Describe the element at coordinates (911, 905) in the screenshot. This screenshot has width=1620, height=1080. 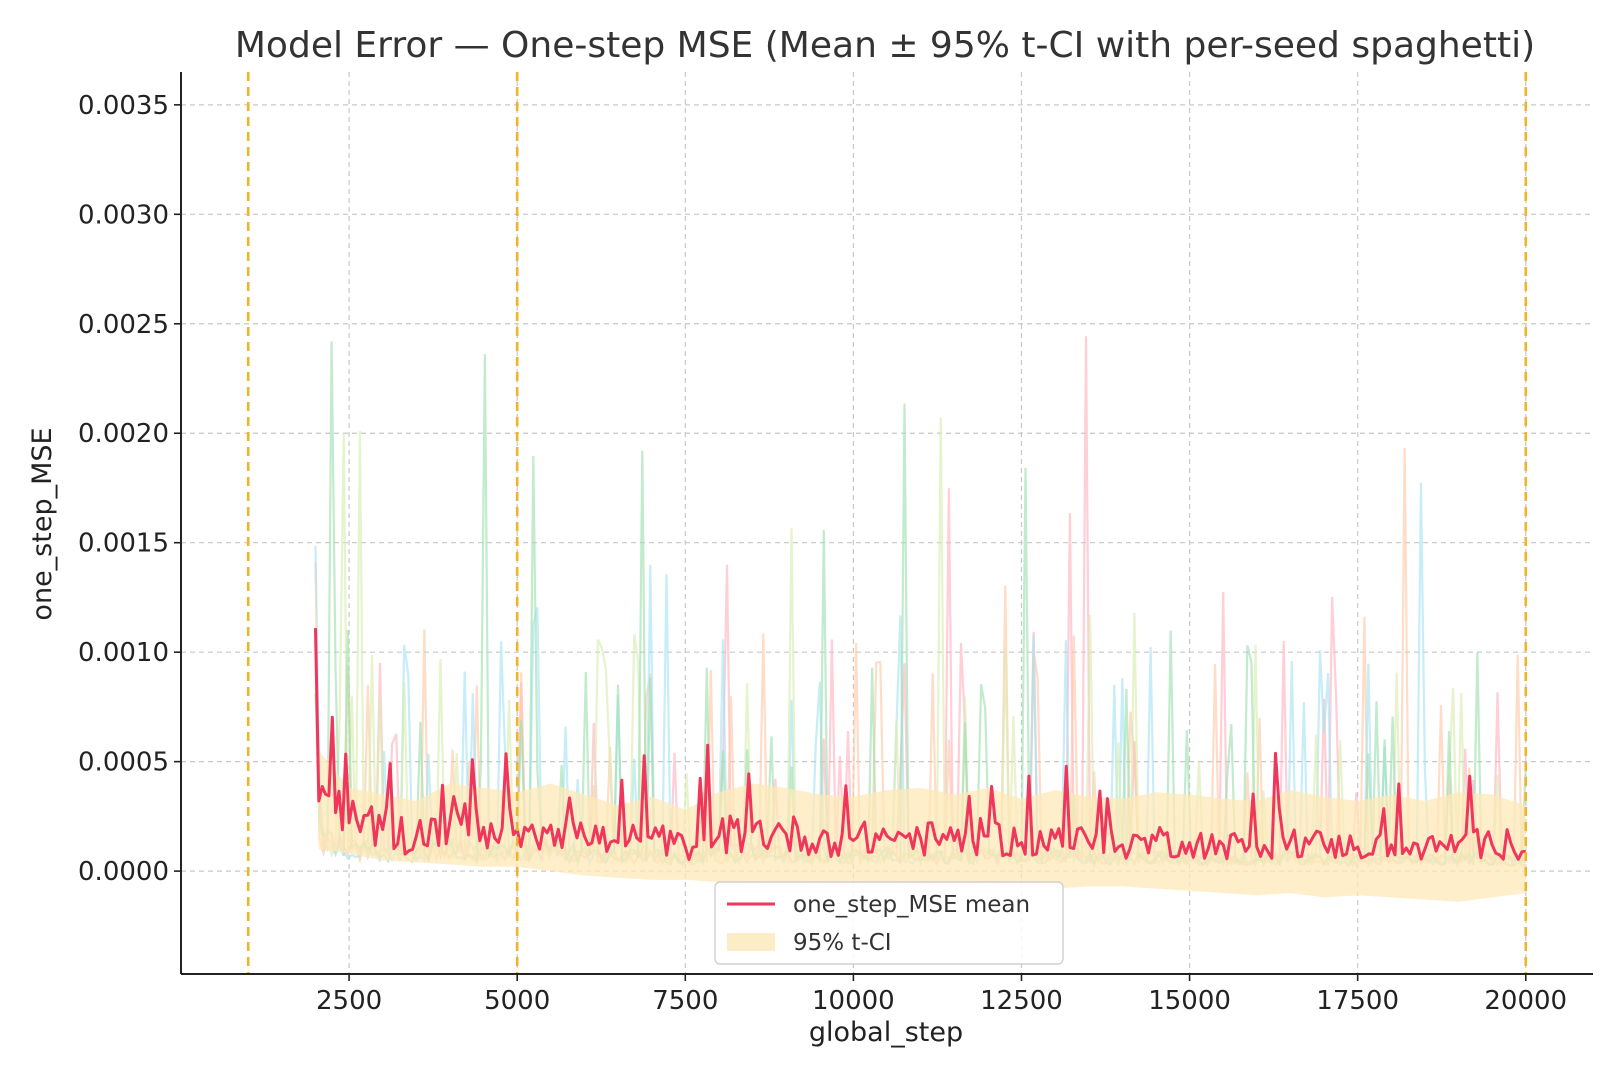
I see `legend-label: one_step_MSE mean` at that location.